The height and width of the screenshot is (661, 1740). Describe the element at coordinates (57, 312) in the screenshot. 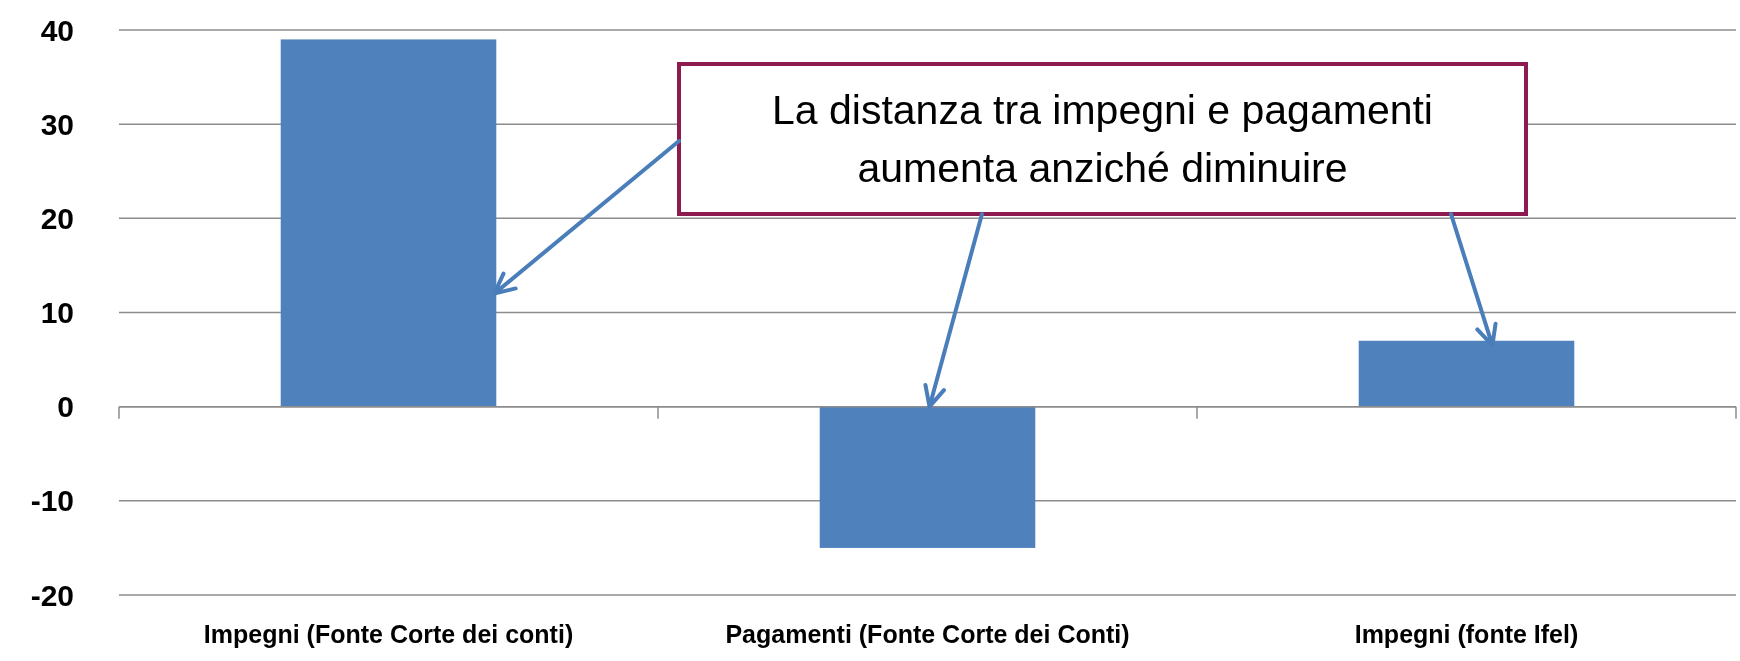

I see `y-tick-label: 10` at that location.